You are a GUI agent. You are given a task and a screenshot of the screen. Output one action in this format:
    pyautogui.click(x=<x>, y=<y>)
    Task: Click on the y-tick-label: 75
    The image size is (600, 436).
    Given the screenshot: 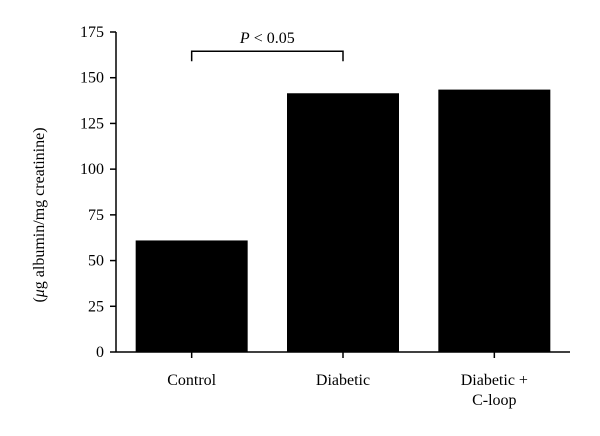 What is the action you would take?
    pyautogui.click(x=96, y=215)
    